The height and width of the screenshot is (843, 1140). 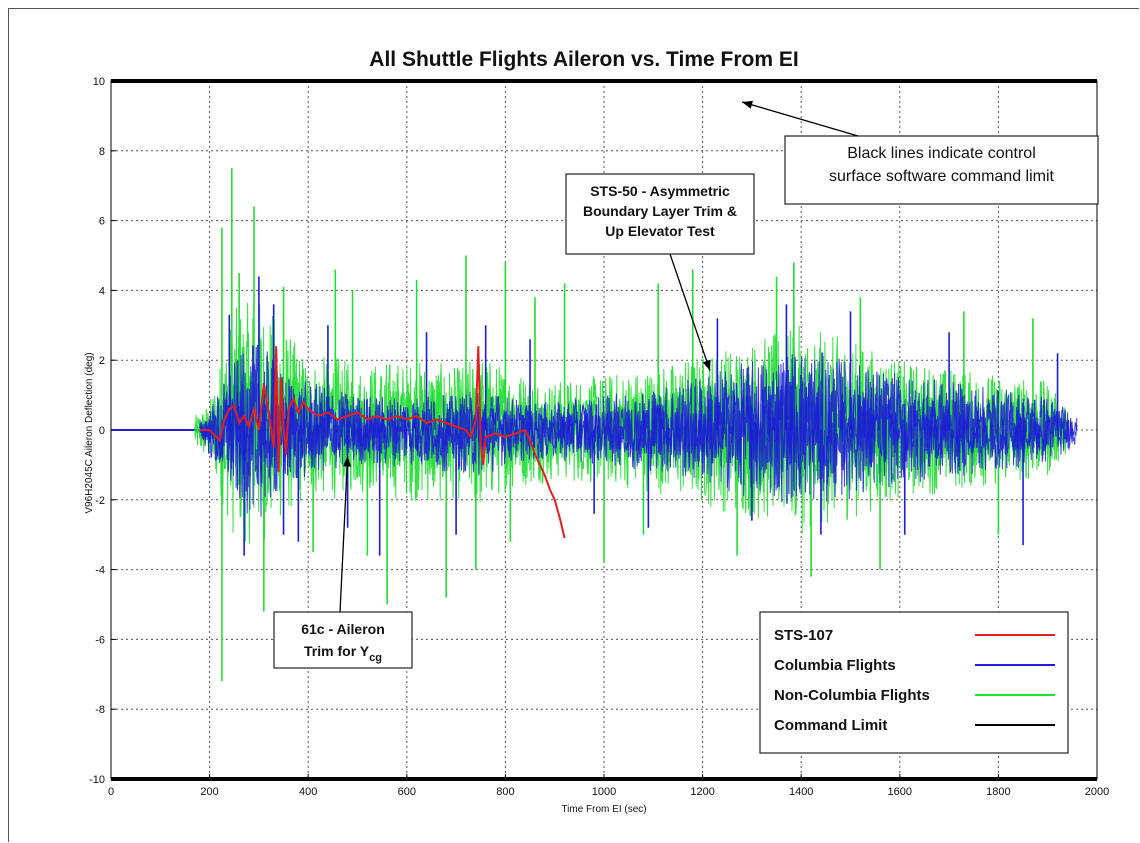 What do you see at coordinates (835, 665) in the screenshot?
I see `legend-label: Columbia Flights` at bounding box center [835, 665].